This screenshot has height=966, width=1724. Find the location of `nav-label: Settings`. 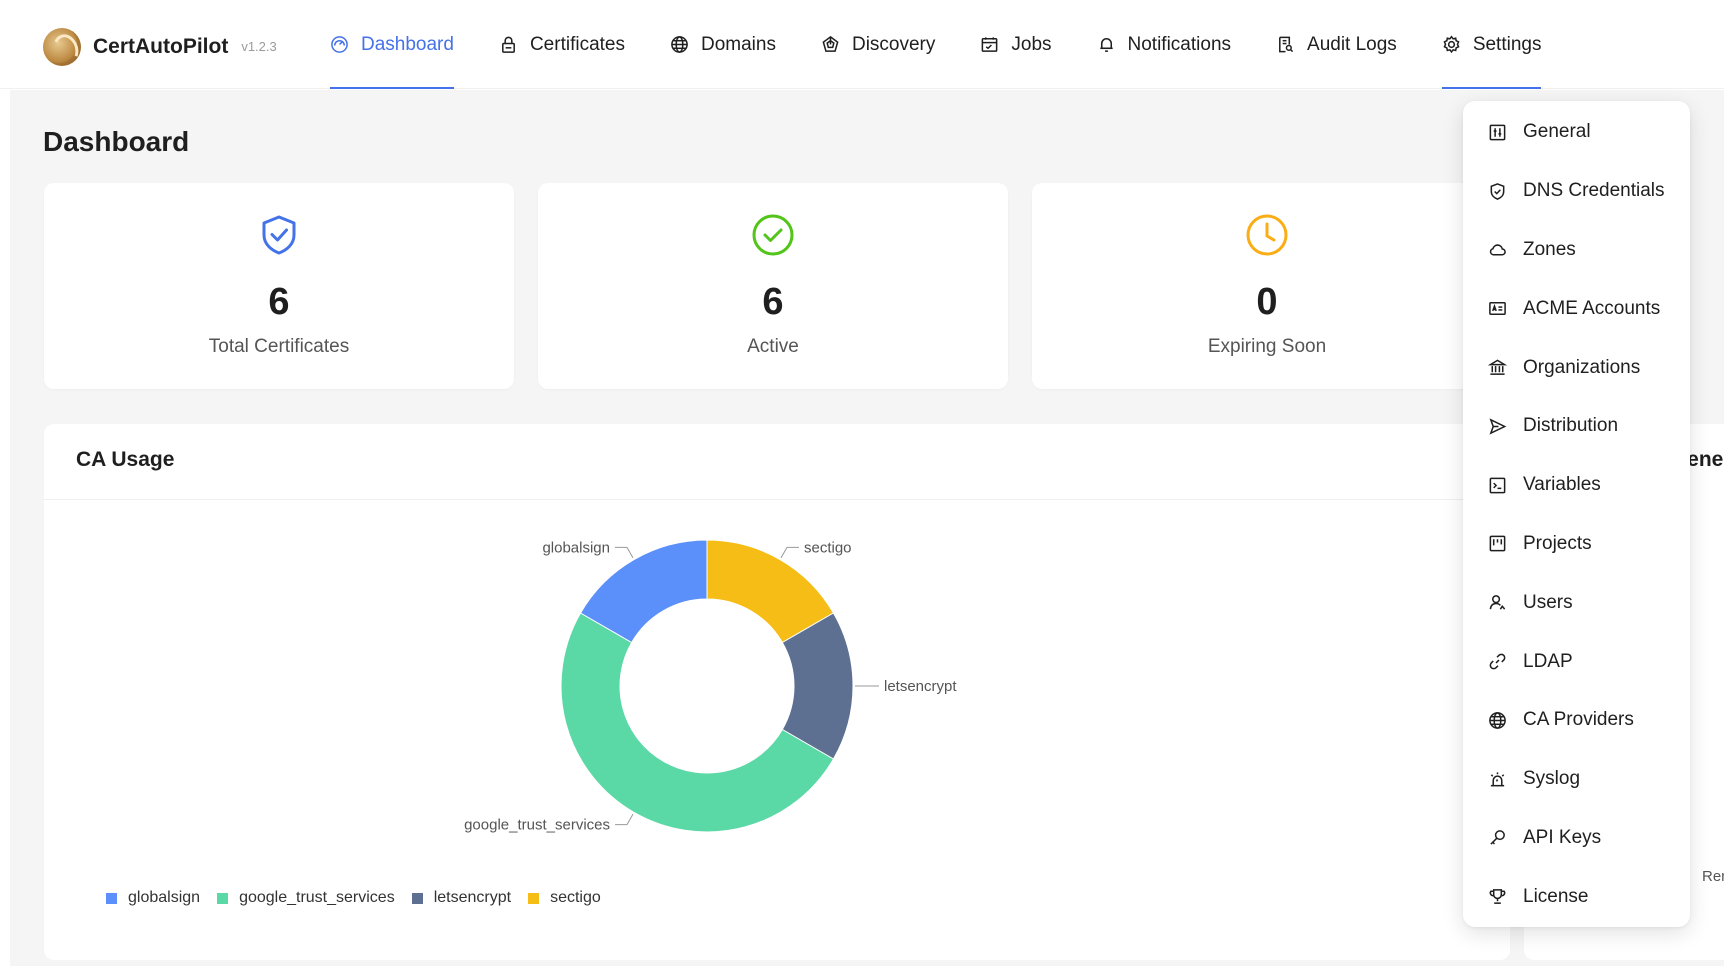

nav-label: Settings is located at coordinates (1507, 44).